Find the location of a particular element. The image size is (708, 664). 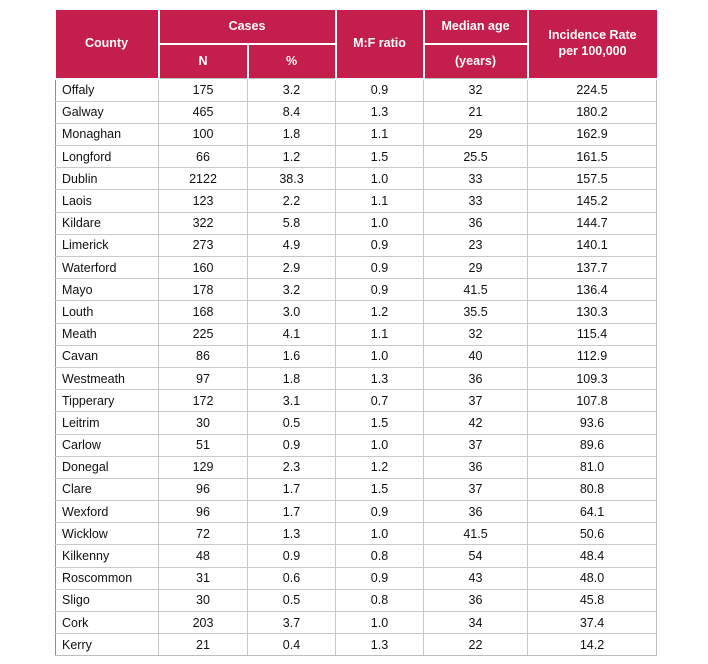

cell-cases-pct: 0.4 is located at coordinates (291, 645).